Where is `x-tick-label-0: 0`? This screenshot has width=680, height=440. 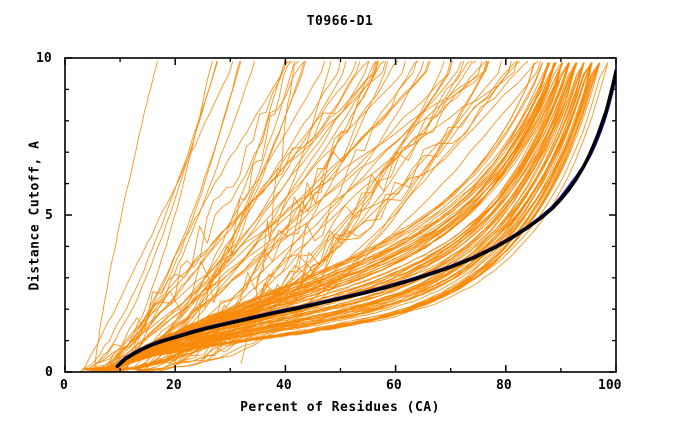 x-tick-label-0: 0 is located at coordinates (64, 385).